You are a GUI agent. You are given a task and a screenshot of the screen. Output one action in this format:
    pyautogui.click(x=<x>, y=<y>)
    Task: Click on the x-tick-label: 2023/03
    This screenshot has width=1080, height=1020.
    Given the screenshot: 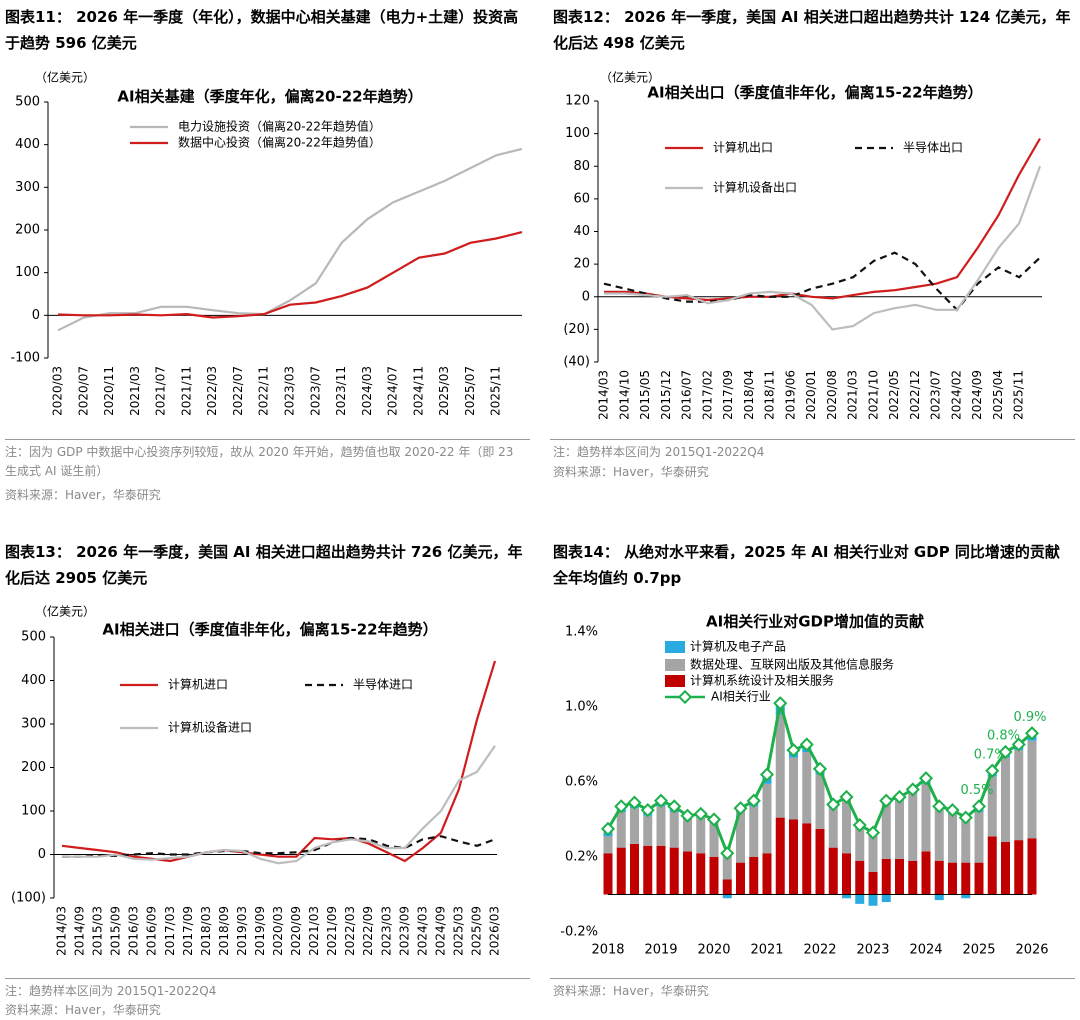 What is the action you would take?
    pyautogui.click(x=290, y=391)
    